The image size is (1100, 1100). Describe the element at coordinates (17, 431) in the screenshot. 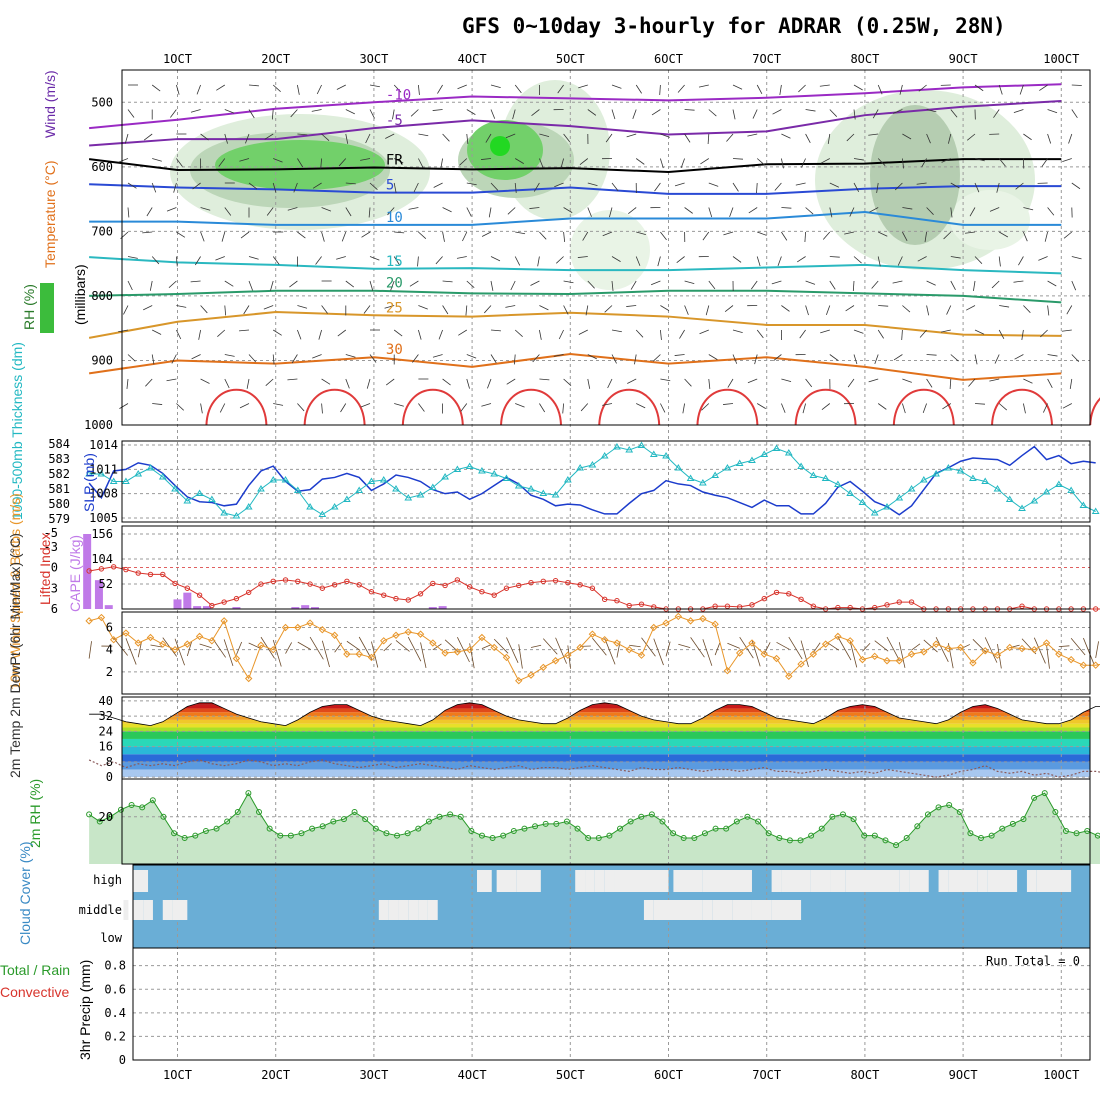

I see `thickness-axis-label: 1000-500mb Thickness (dm)` at that location.